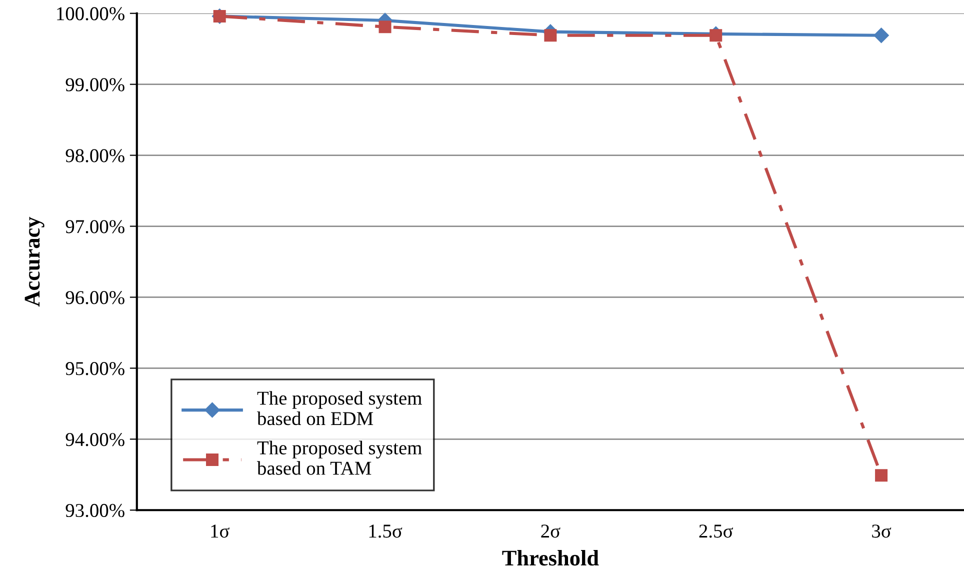  What do you see at coordinates (339, 408) in the screenshot?
I see `legend-label: The proposed system based on EDM` at bounding box center [339, 408].